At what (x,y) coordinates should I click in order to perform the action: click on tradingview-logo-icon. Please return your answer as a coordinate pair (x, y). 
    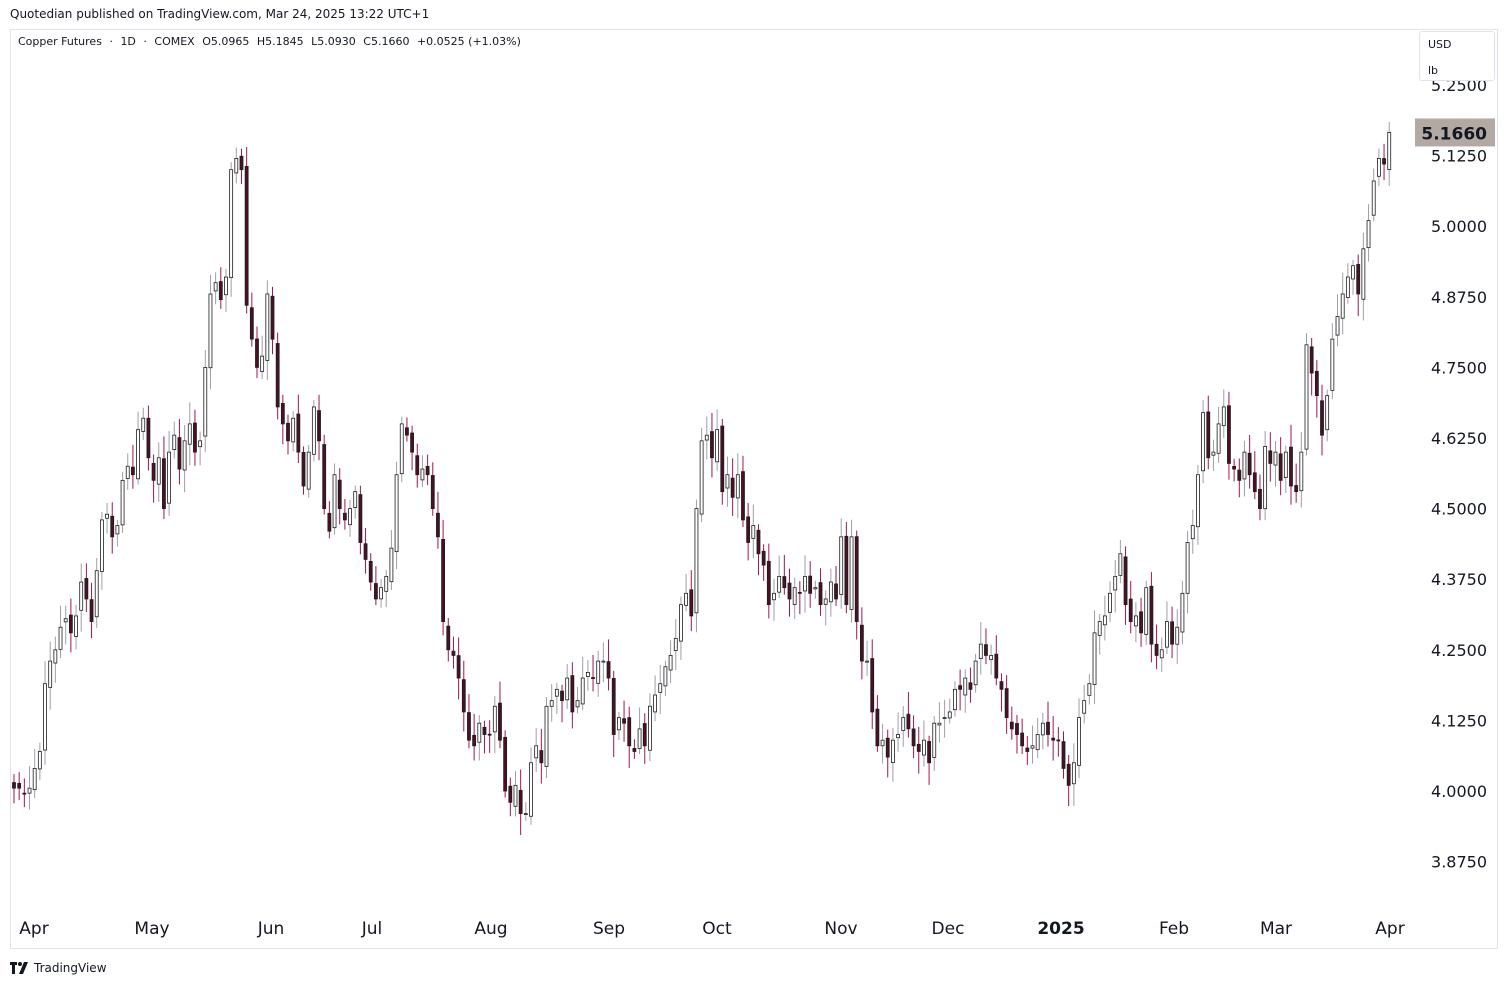
    Looking at the image, I should click on (19, 968).